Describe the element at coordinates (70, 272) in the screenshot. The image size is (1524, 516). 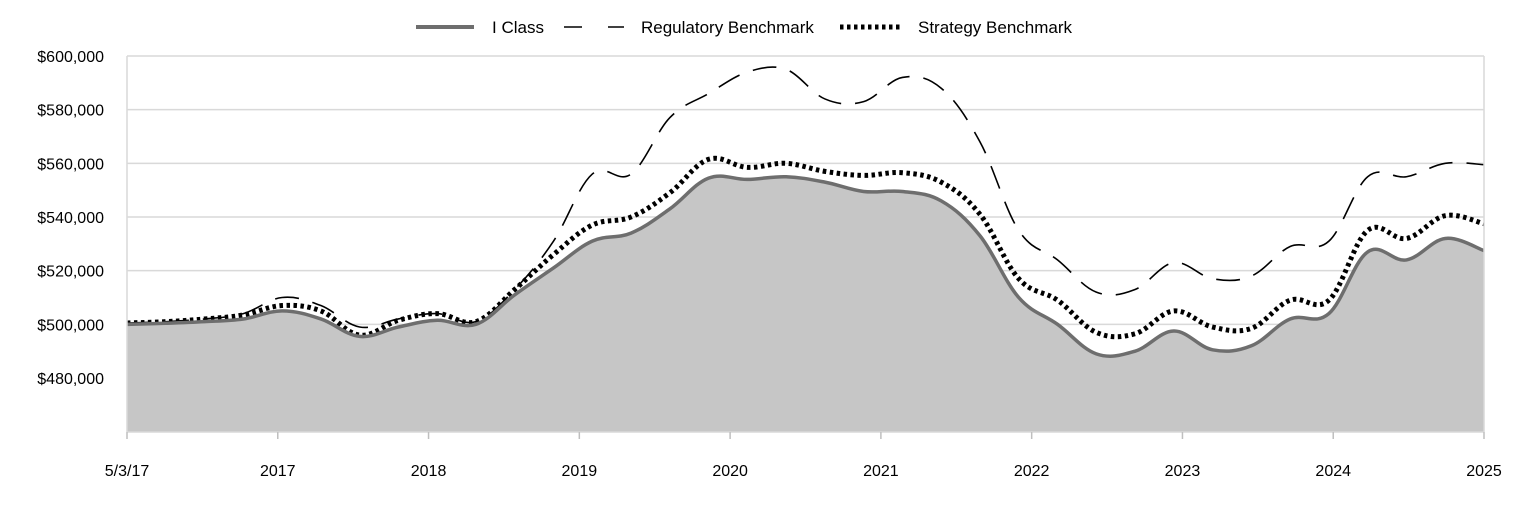
I see `y-tick-label: $520,000` at that location.